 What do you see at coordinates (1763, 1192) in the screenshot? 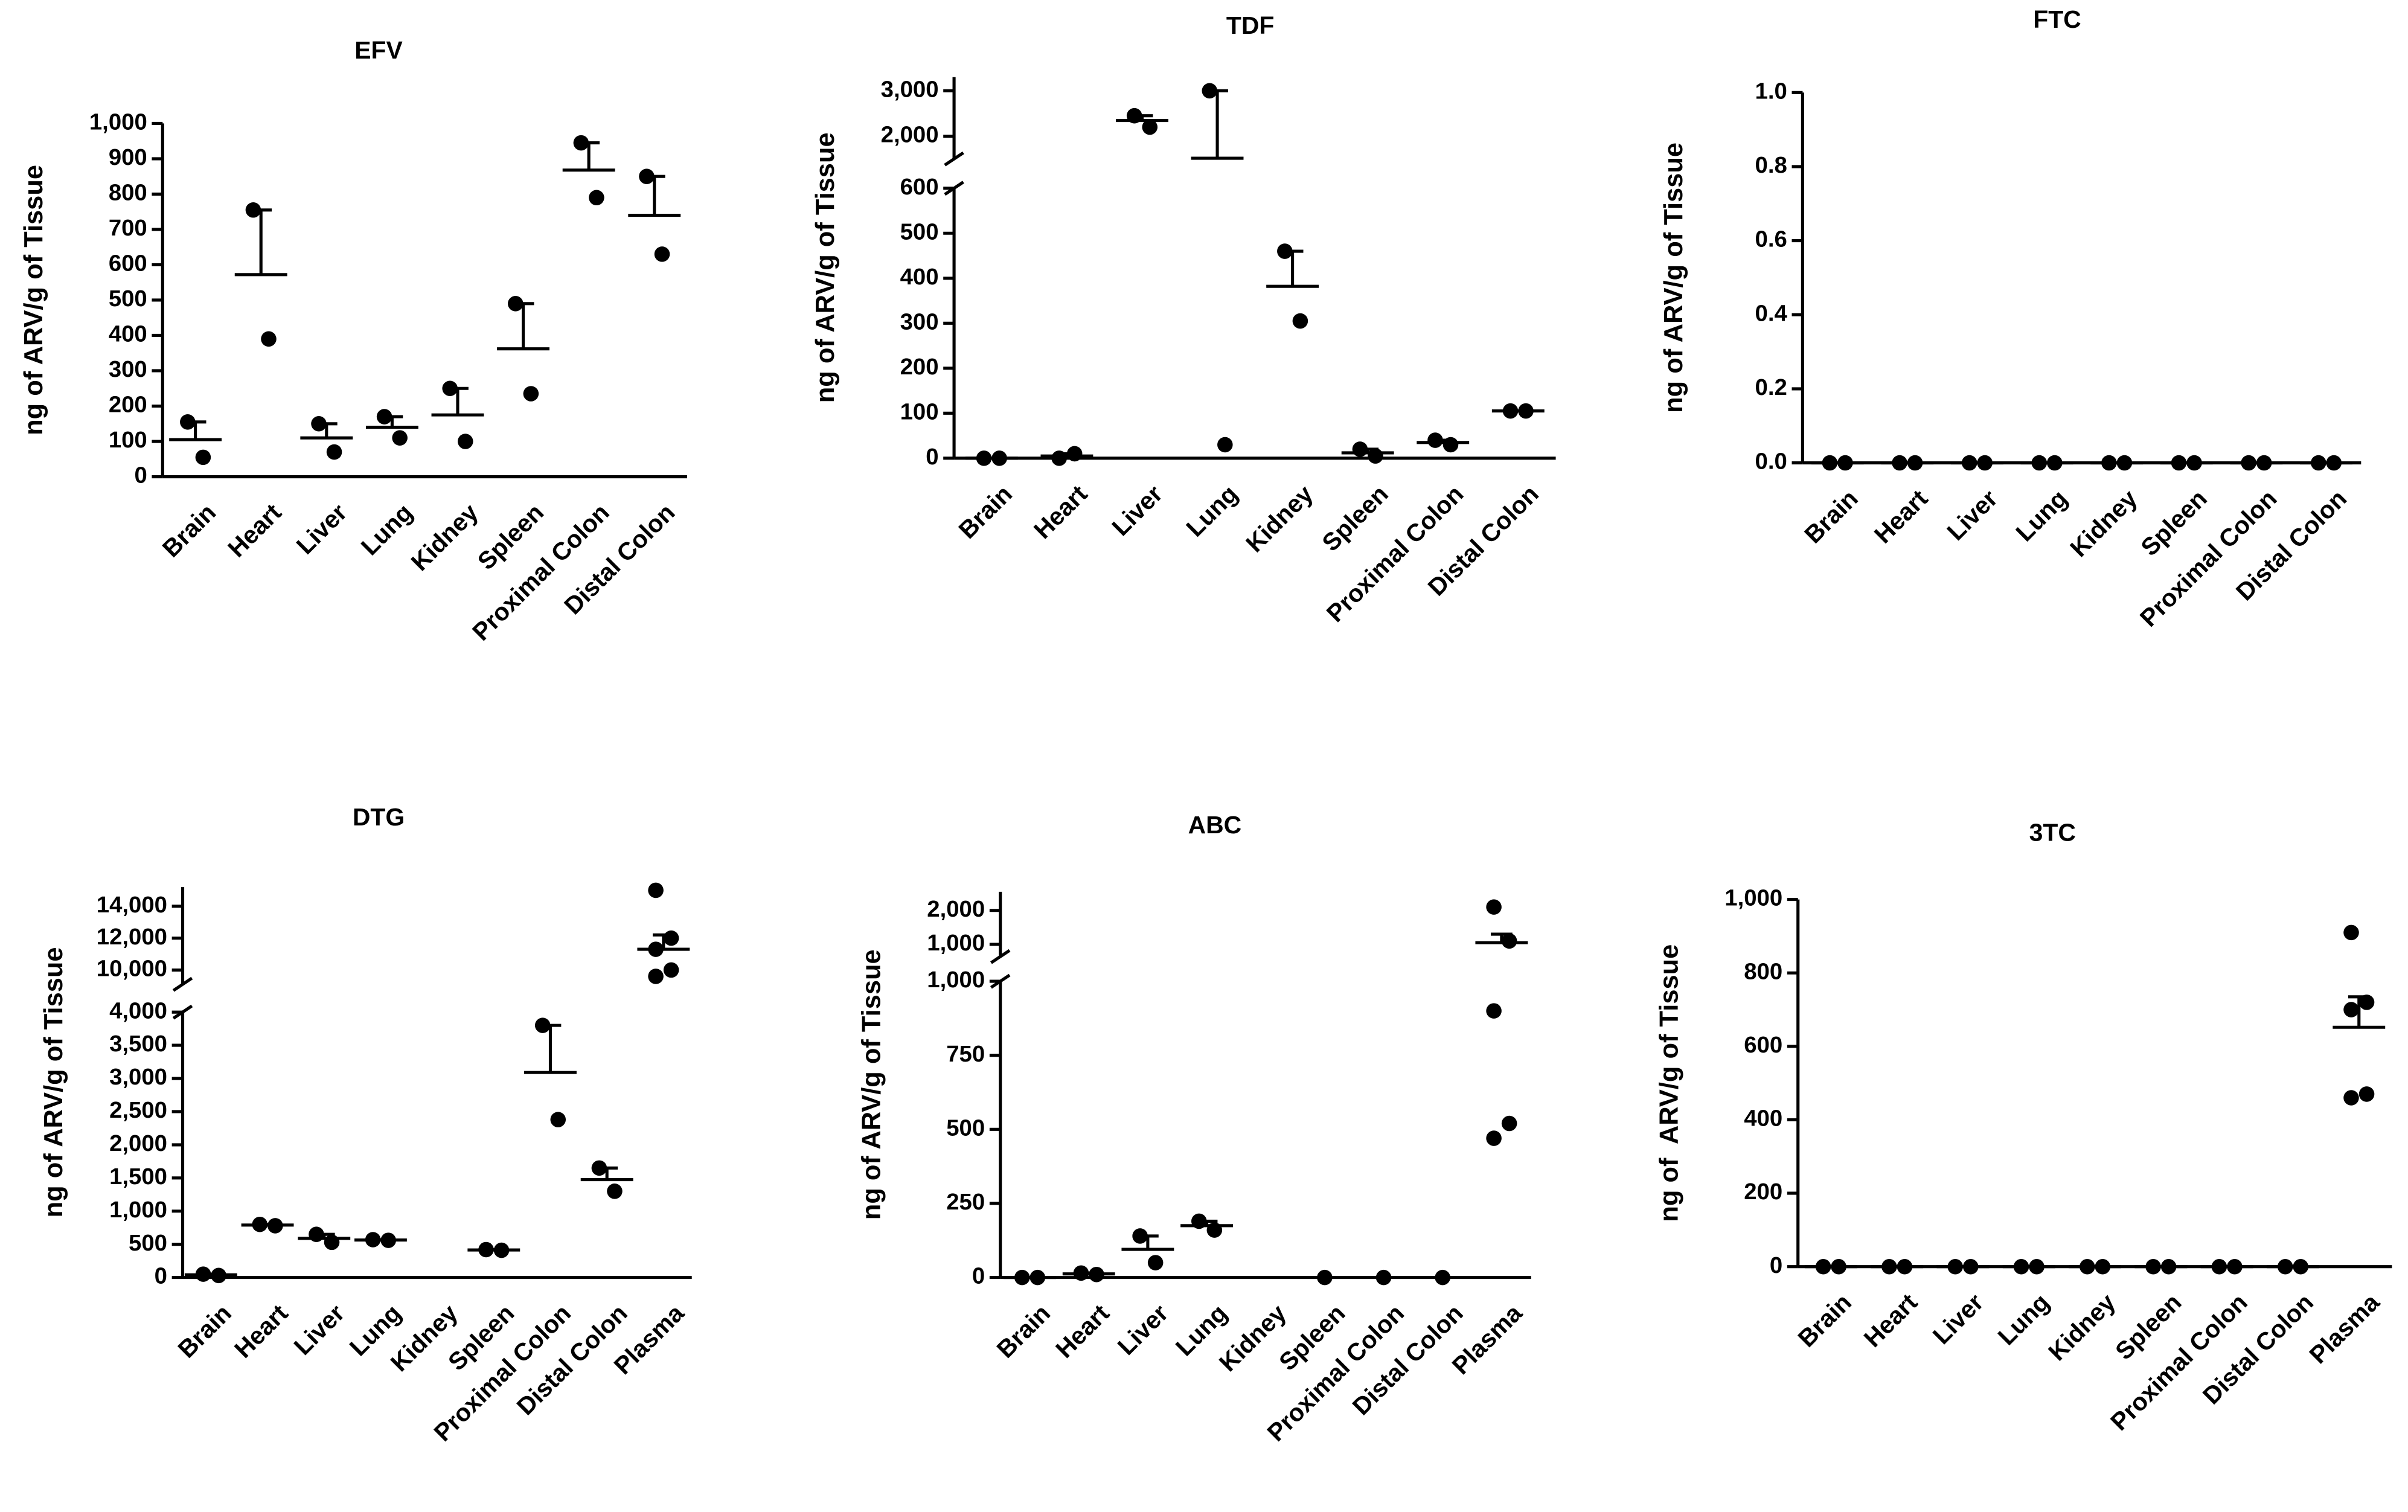
I see `y-tick-label: 200` at bounding box center [1763, 1192].